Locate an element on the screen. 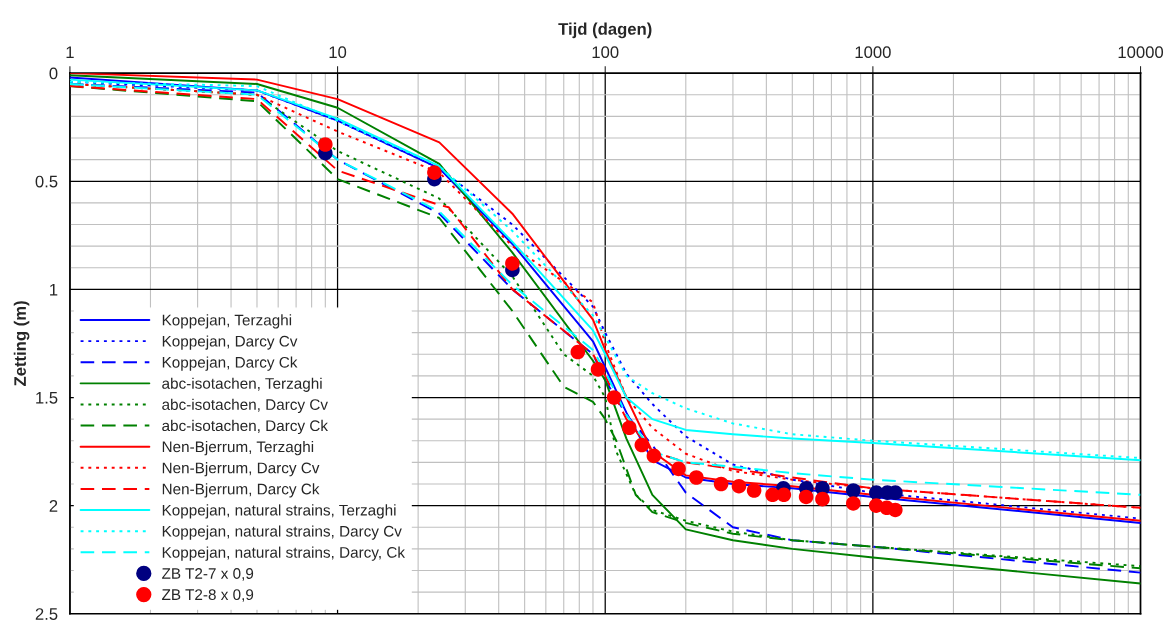  y-tick-label: 2.5 is located at coordinates (46, 614).